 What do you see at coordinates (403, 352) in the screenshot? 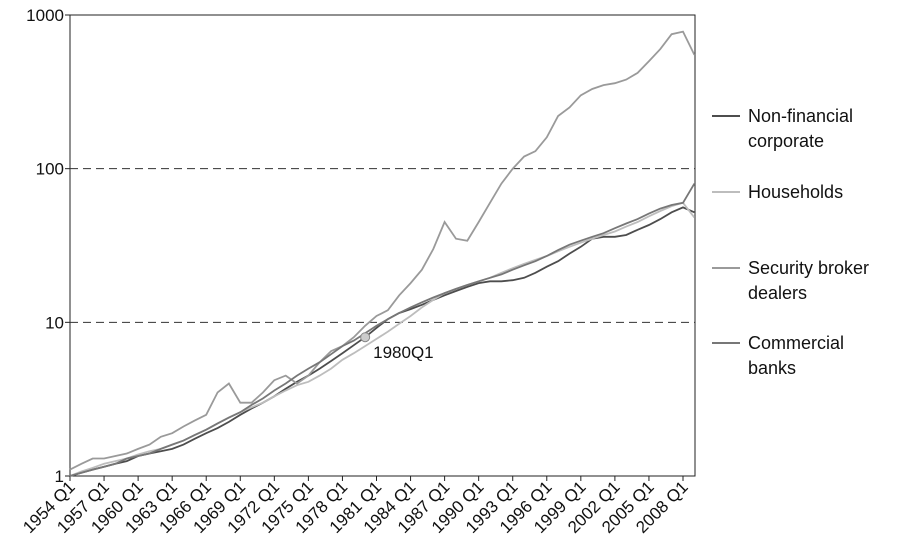
I see `annotation-label: 1980Q1` at bounding box center [403, 352].